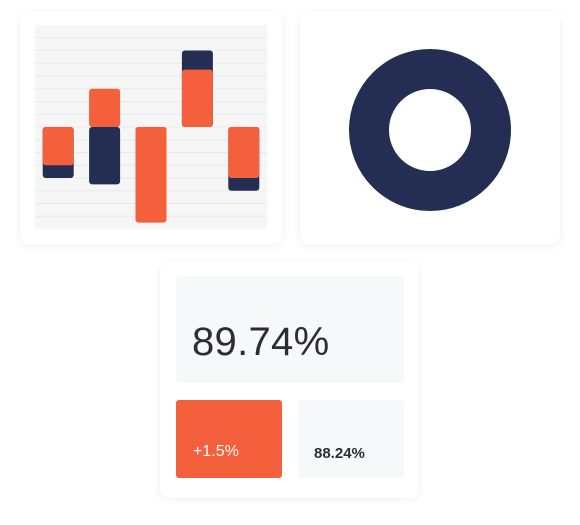 Image resolution: width=580 pixels, height=525 pixels. Describe the element at coordinates (261, 342) in the screenshot. I see `main-metric-value: 89.74%` at that location.